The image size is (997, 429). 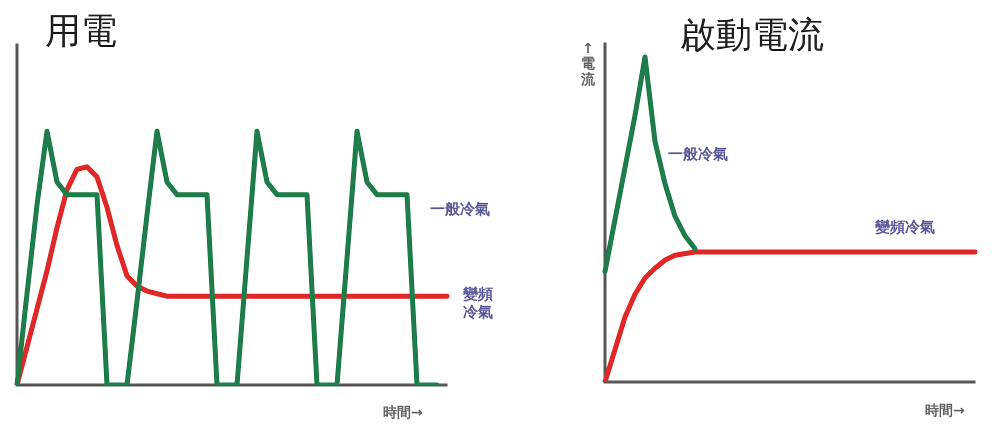 What do you see at coordinates (588, 64) in the screenshot?
I see `y-axis-title: ↑電流` at bounding box center [588, 64].